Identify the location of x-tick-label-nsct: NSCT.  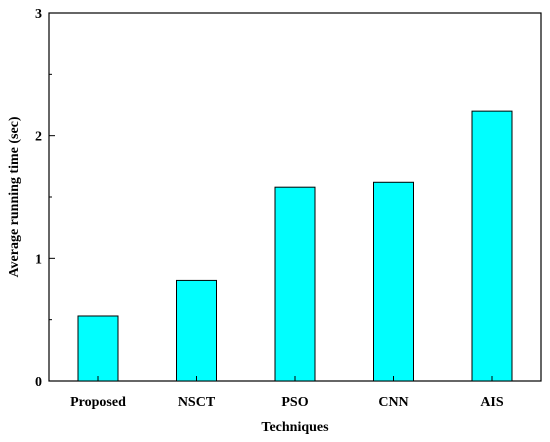
(197, 402).